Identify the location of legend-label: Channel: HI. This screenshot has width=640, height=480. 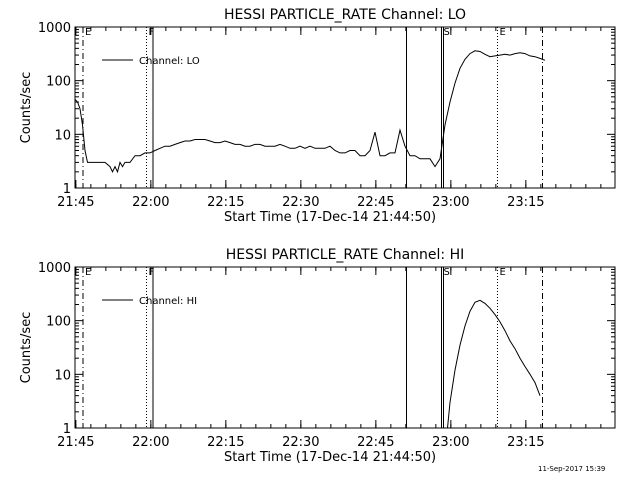
(168, 301).